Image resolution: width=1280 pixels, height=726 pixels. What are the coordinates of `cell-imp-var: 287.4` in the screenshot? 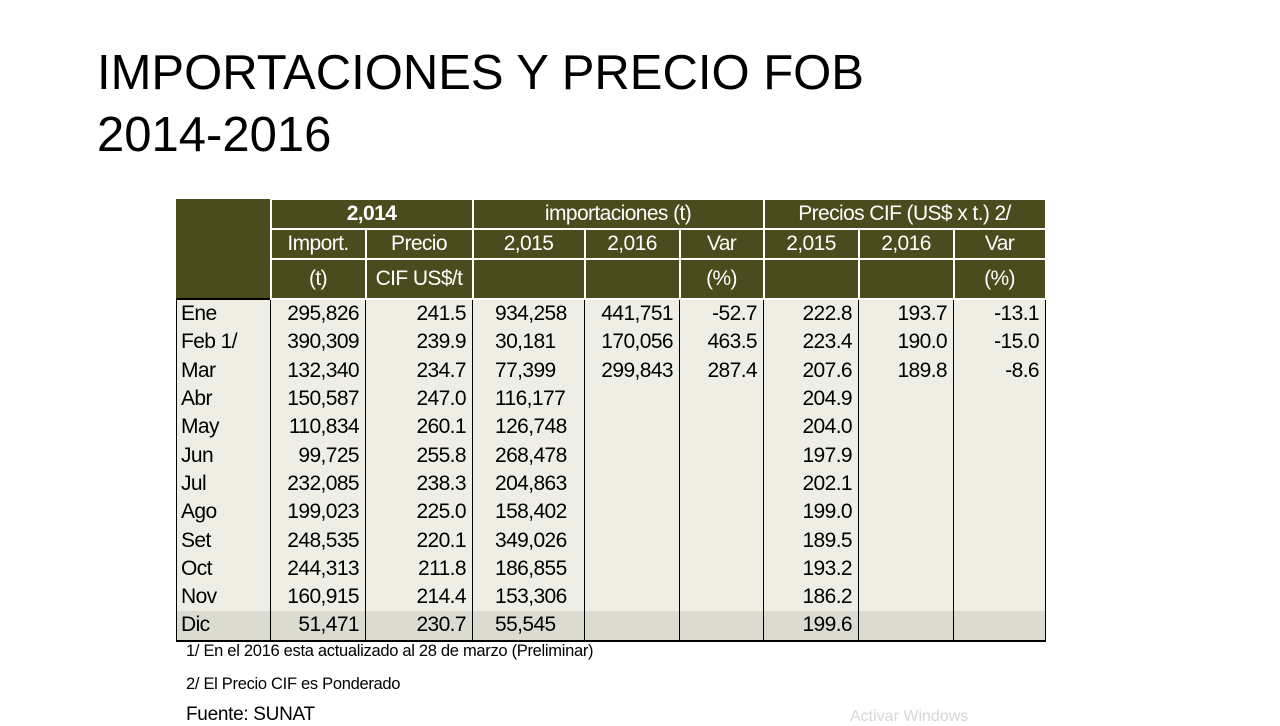 It's located at (721, 370).